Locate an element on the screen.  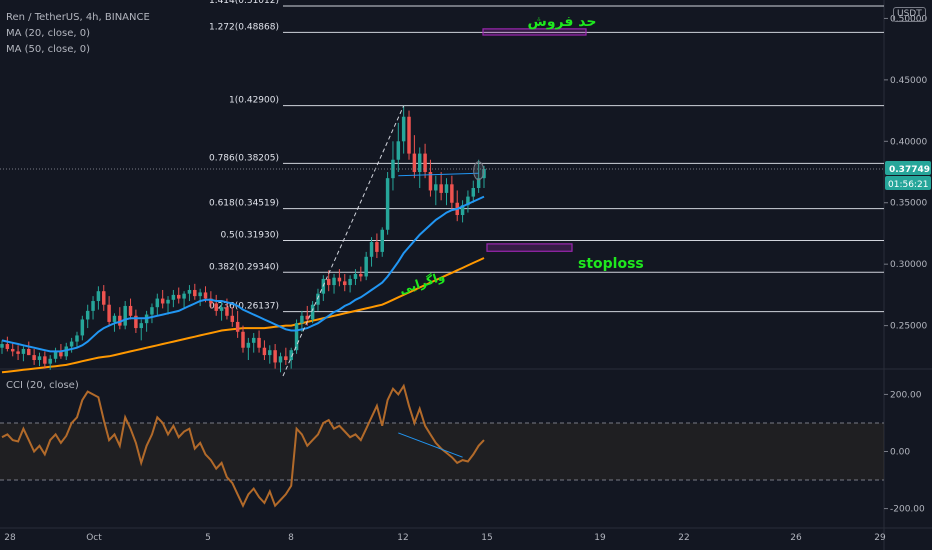
ma50-legend: MA (50, close, 0) is located at coordinates (48, 49).